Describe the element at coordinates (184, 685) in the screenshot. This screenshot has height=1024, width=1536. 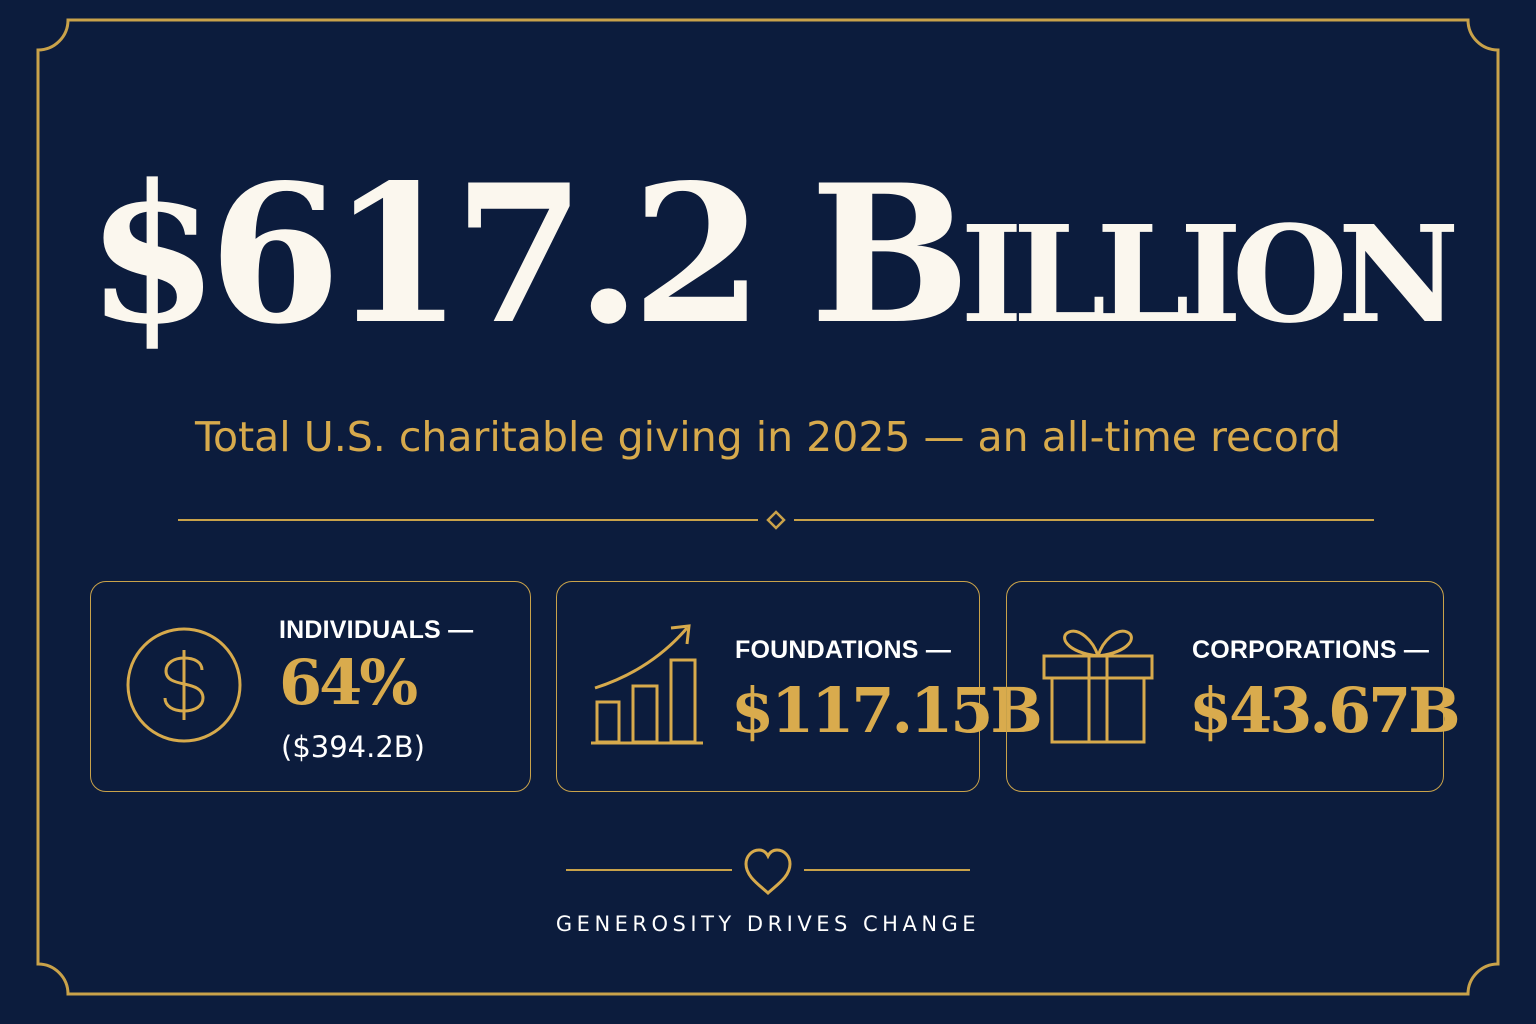
I see `dollar-circle-icon` at that location.